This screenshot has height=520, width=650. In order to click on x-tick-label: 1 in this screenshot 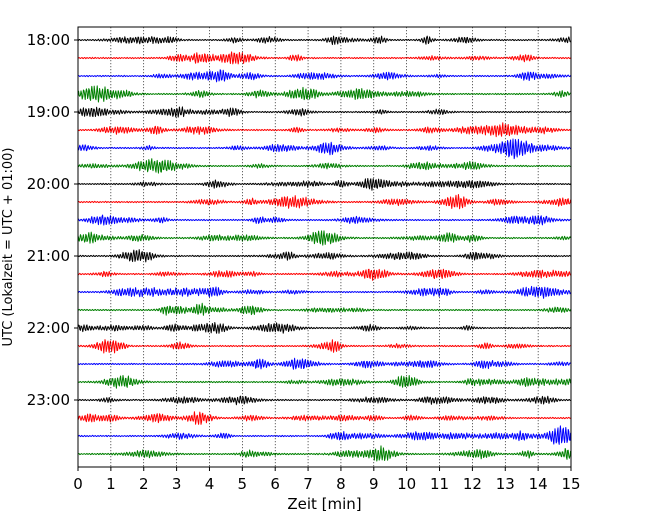, I will do `click(111, 484)`.